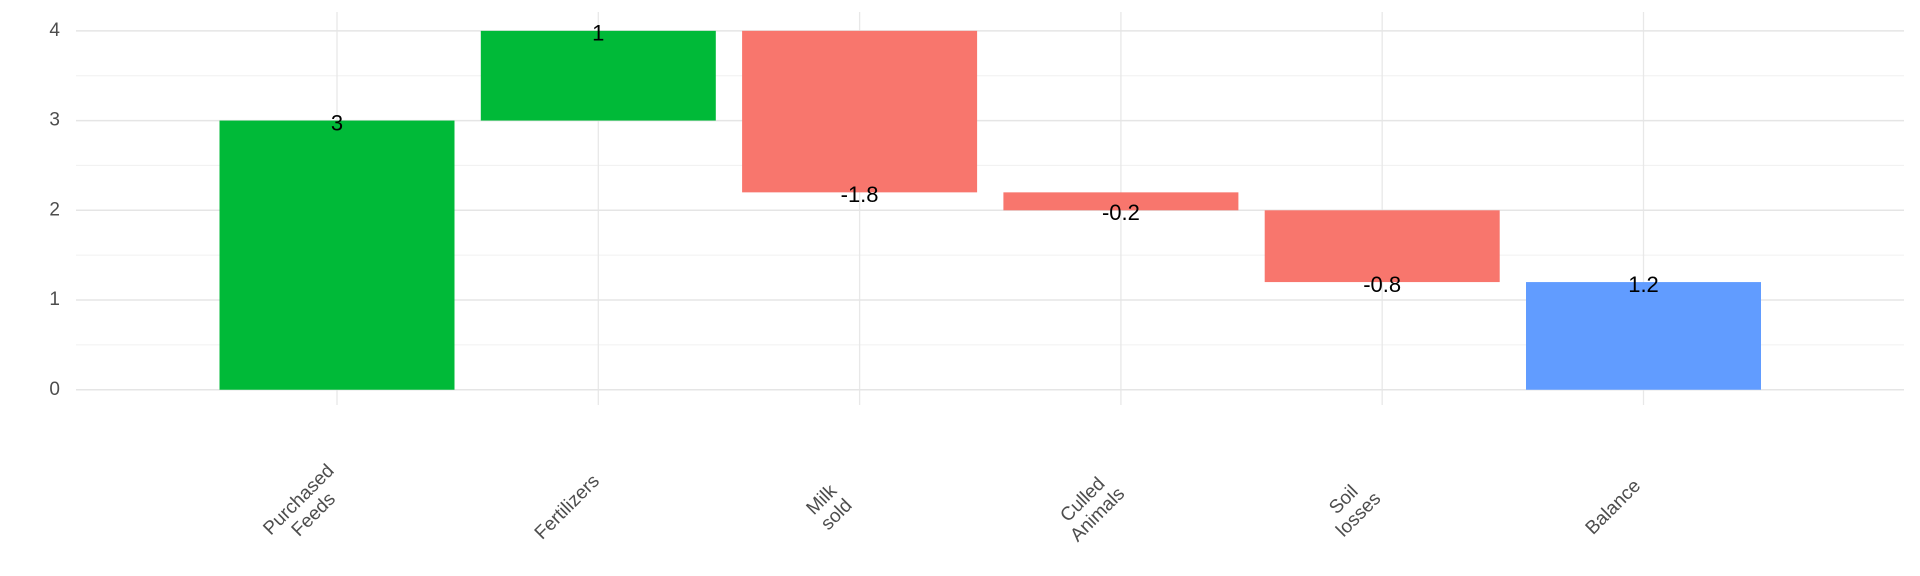 The width and height of the screenshot is (1920, 576). What do you see at coordinates (860, 194) in the screenshot?
I see `value-label: -1.8` at bounding box center [860, 194].